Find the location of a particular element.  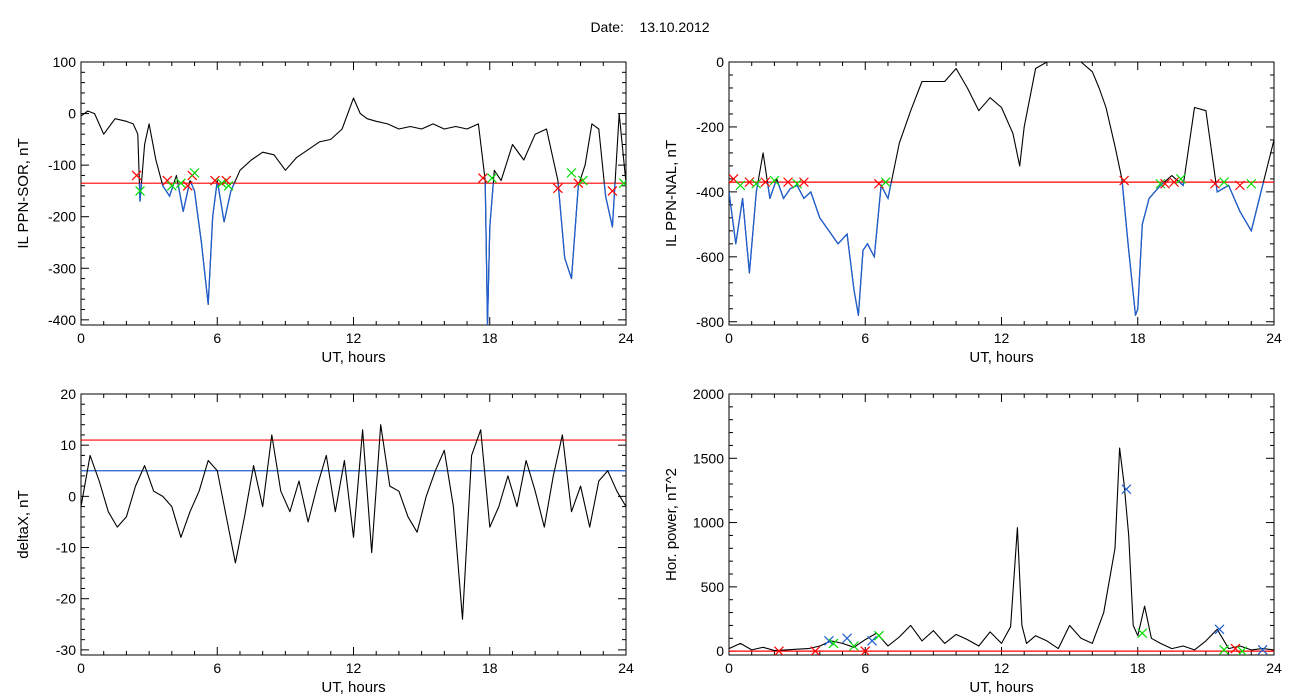

y-tick-label: -10 is located at coordinates (66, 548).